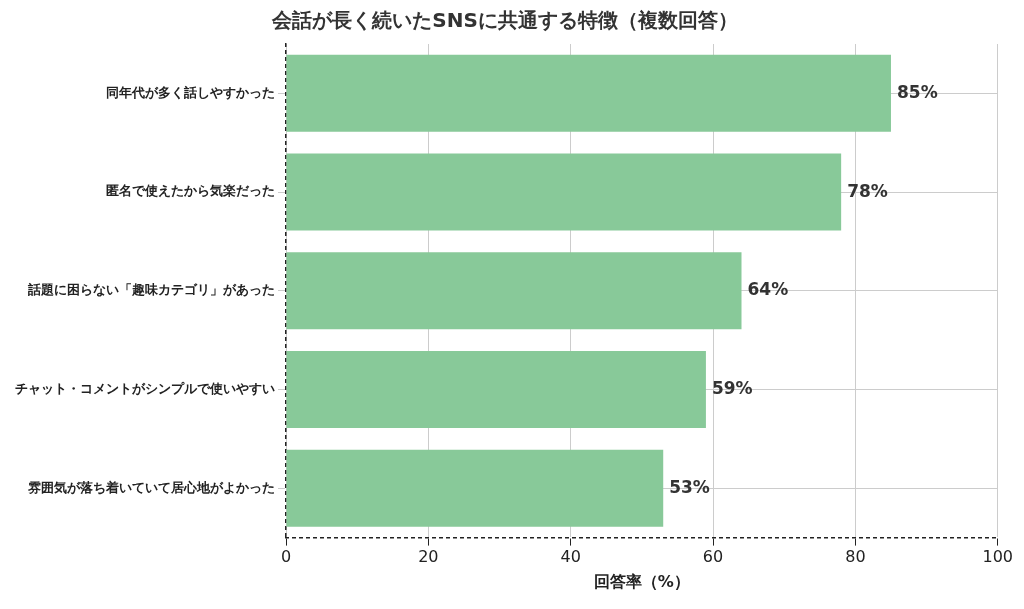 The width and height of the screenshot is (1024, 609). What do you see at coordinates (689, 486) in the screenshot?
I see `data-label: 53%` at bounding box center [689, 486].